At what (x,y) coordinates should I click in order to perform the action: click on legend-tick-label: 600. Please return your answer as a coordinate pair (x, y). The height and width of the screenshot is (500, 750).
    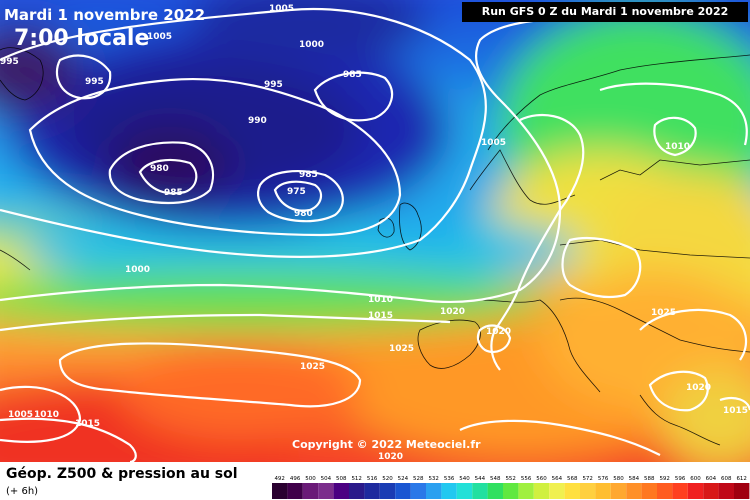
    Looking at the image, I should click on (695, 479).